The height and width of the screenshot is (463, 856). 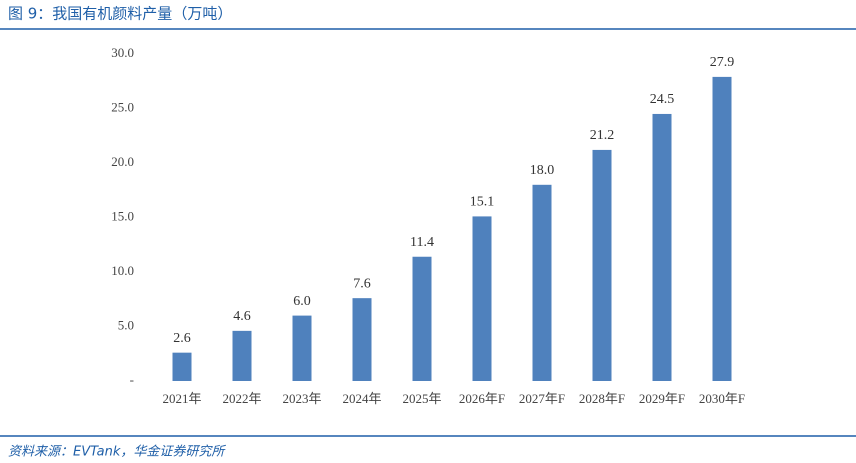 I want to click on source-note: 资料来源：EVTank，华金证券研究所, so click(x=117, y=452).